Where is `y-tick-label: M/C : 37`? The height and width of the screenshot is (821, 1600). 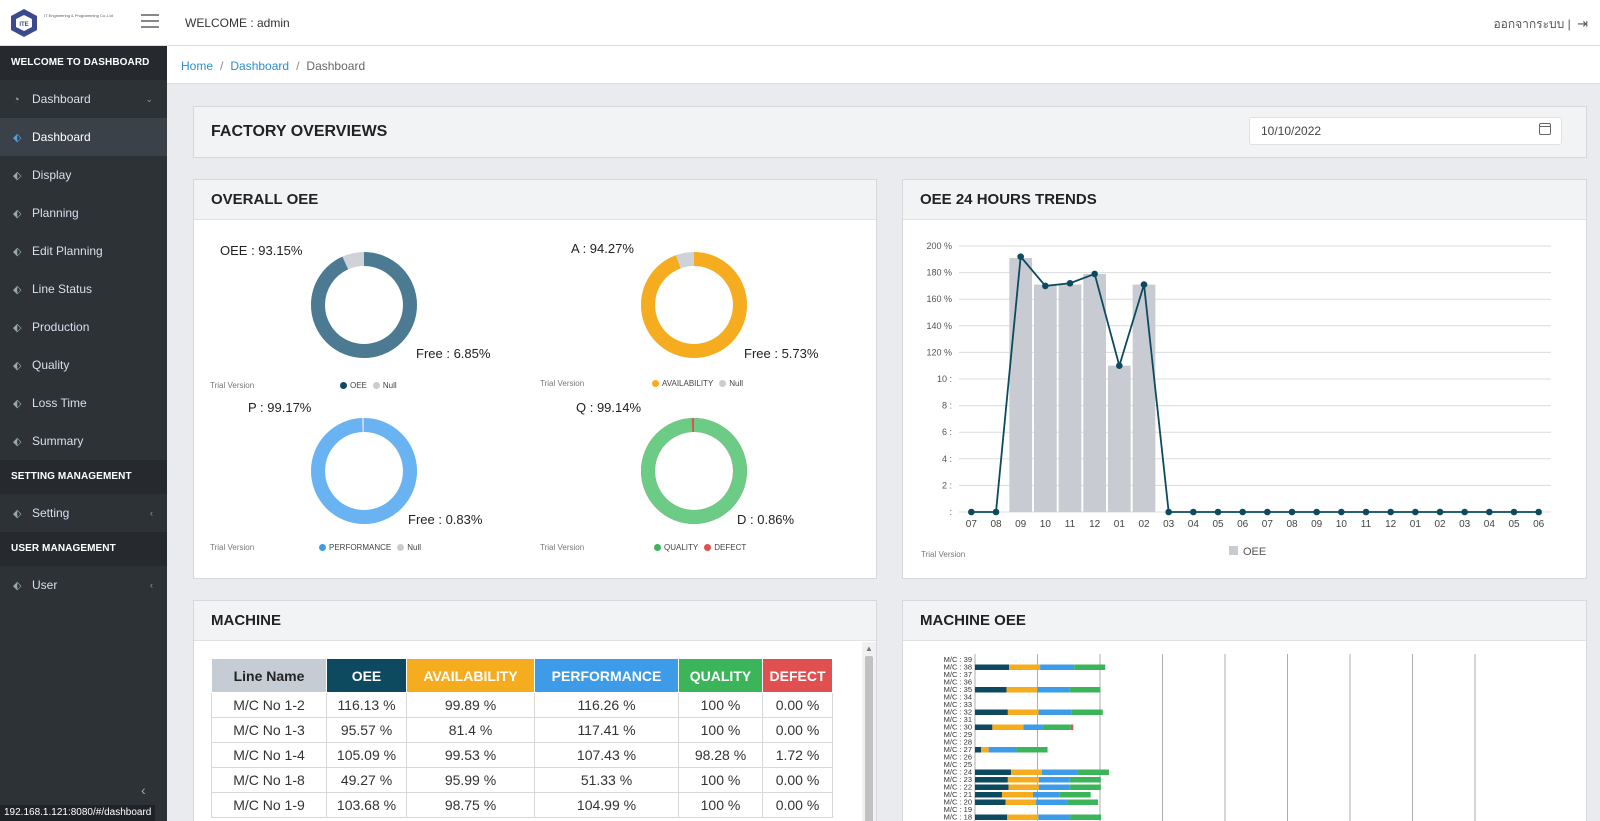 y-tick-label: M/C : 37 is located at coordinates (958, 674).